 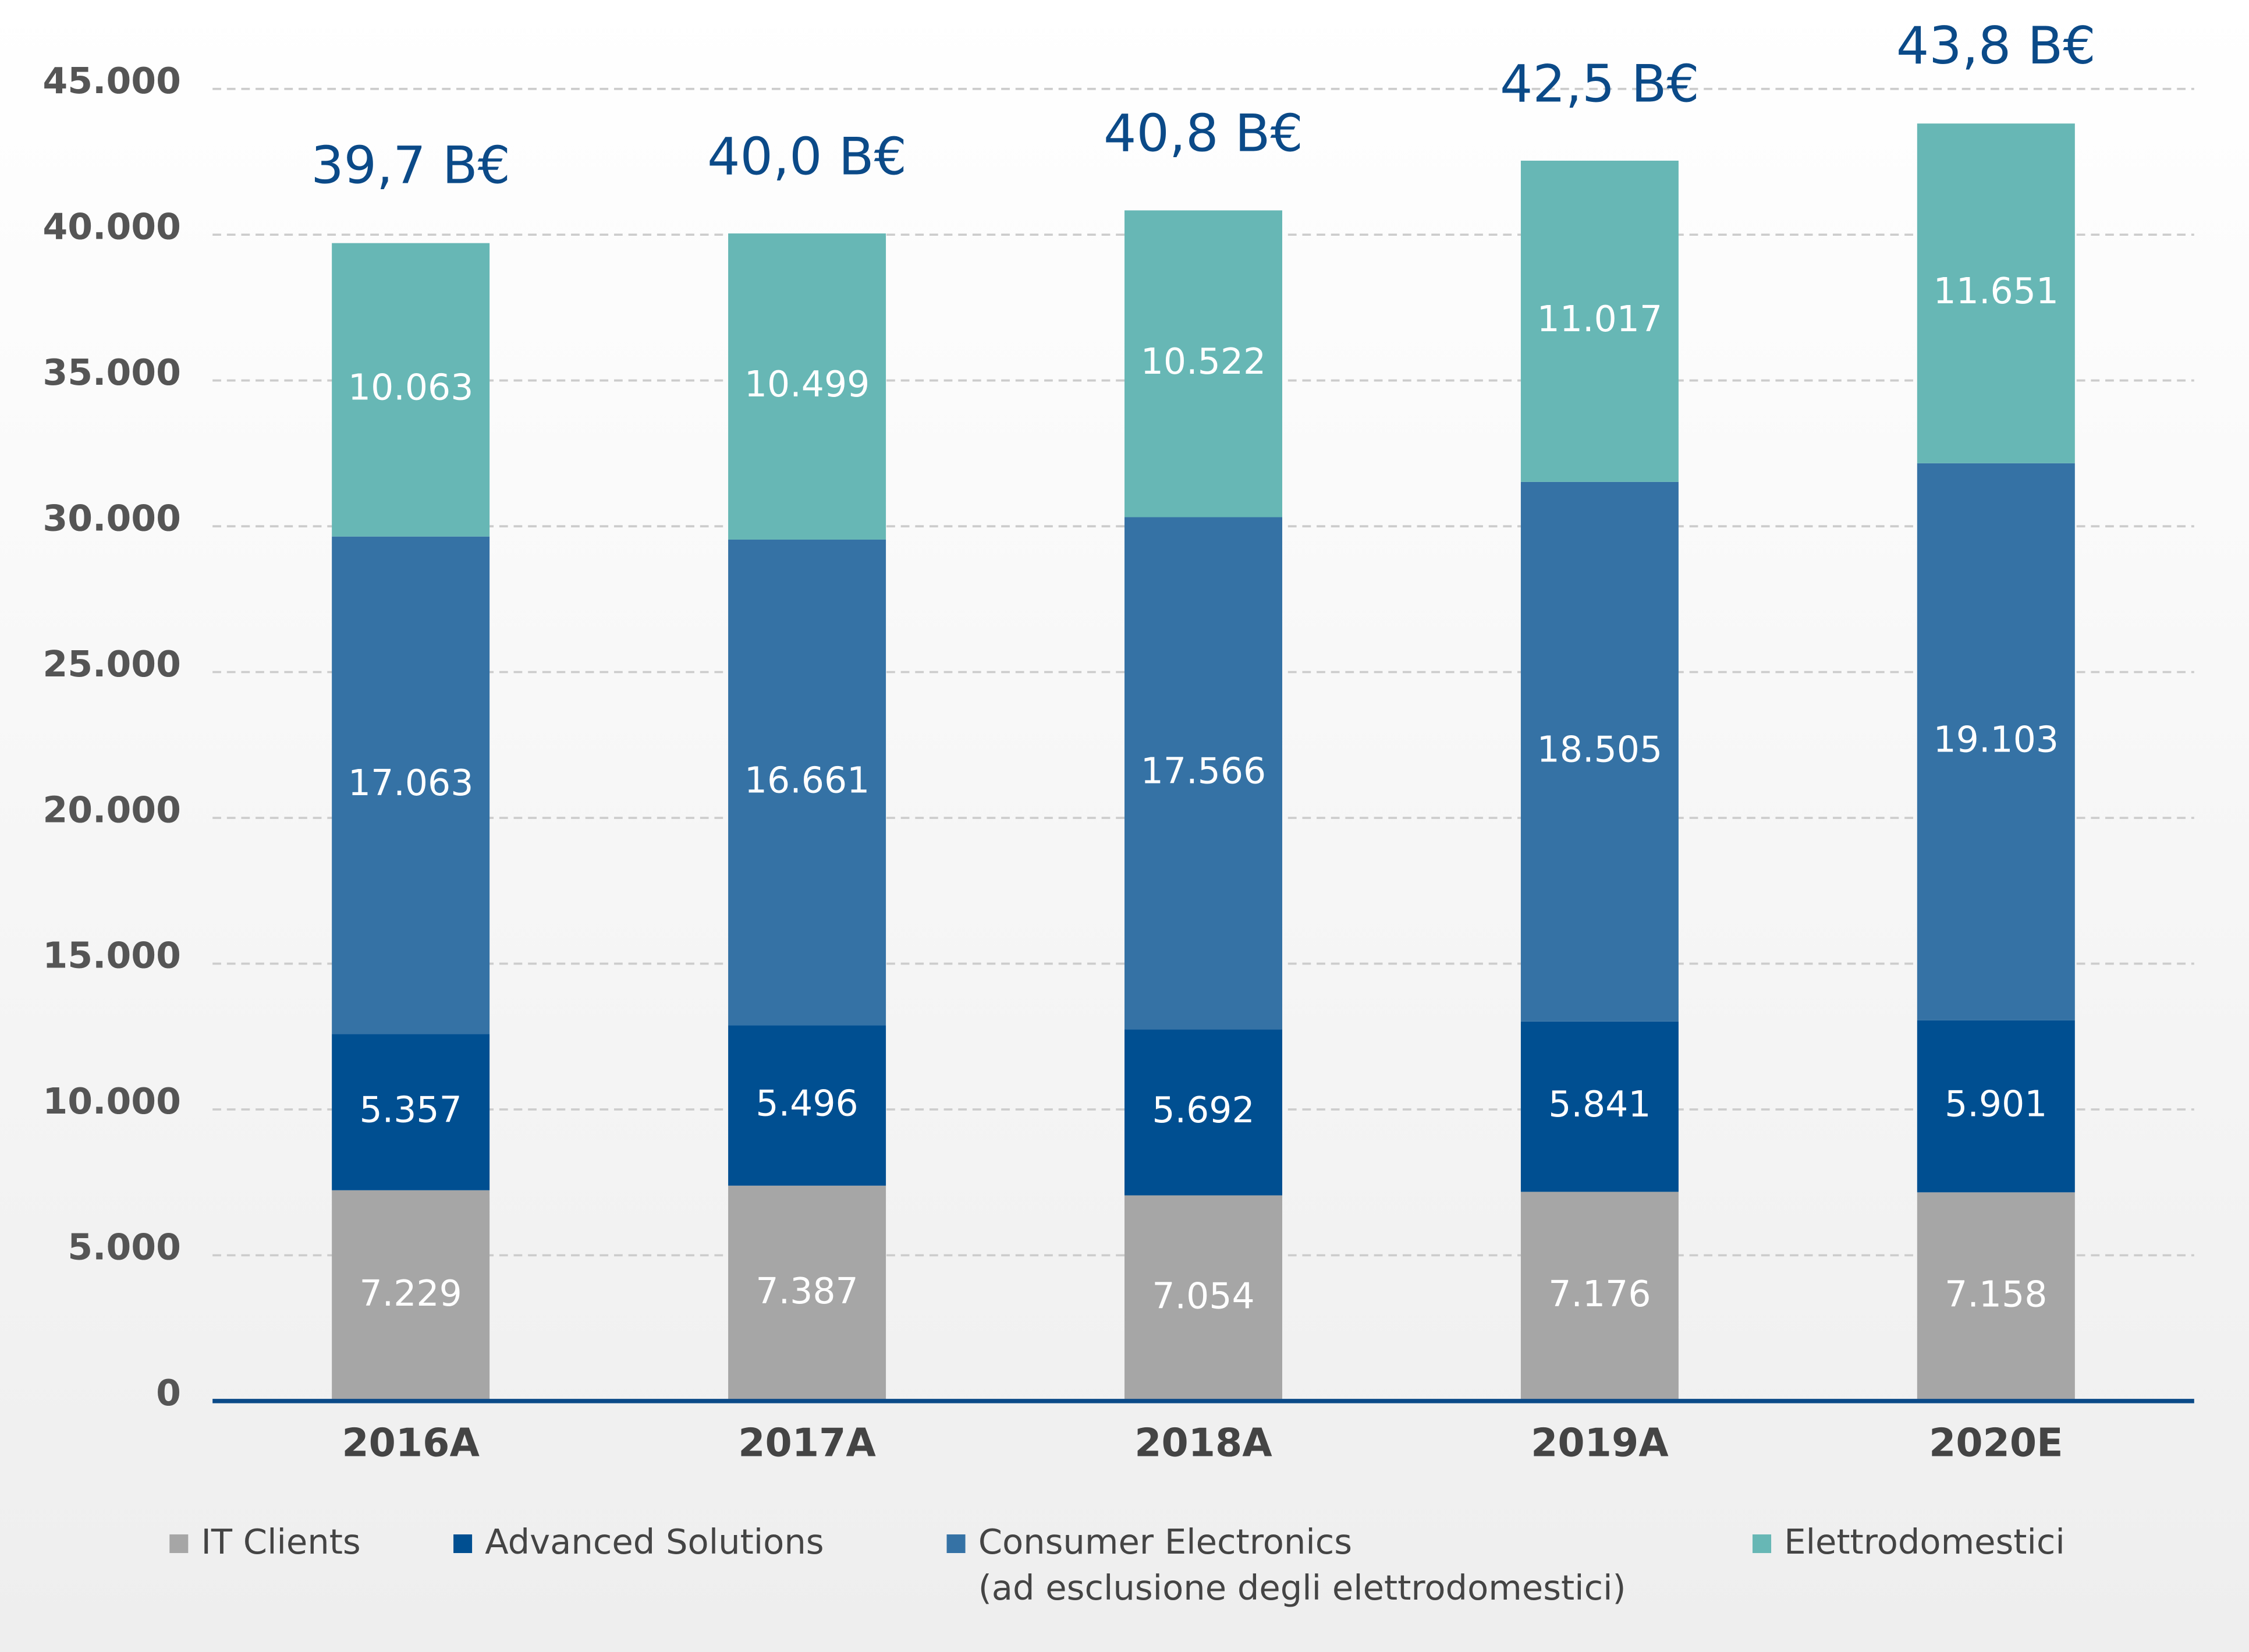 I want to click on data-label: 5.901, so click(x=1996, y=1104).